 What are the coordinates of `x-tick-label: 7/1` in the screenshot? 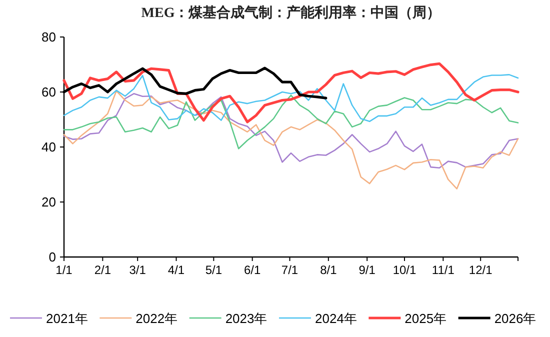 It's located at (289, 270).